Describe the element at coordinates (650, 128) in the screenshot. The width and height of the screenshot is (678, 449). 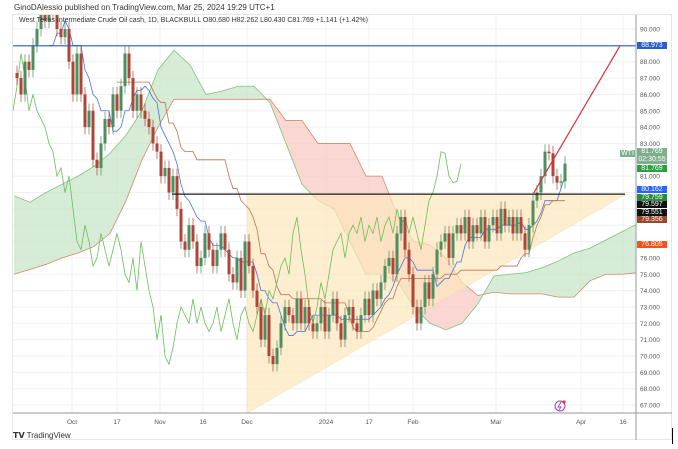
I see `y-tick-label: 84.000` at that location.